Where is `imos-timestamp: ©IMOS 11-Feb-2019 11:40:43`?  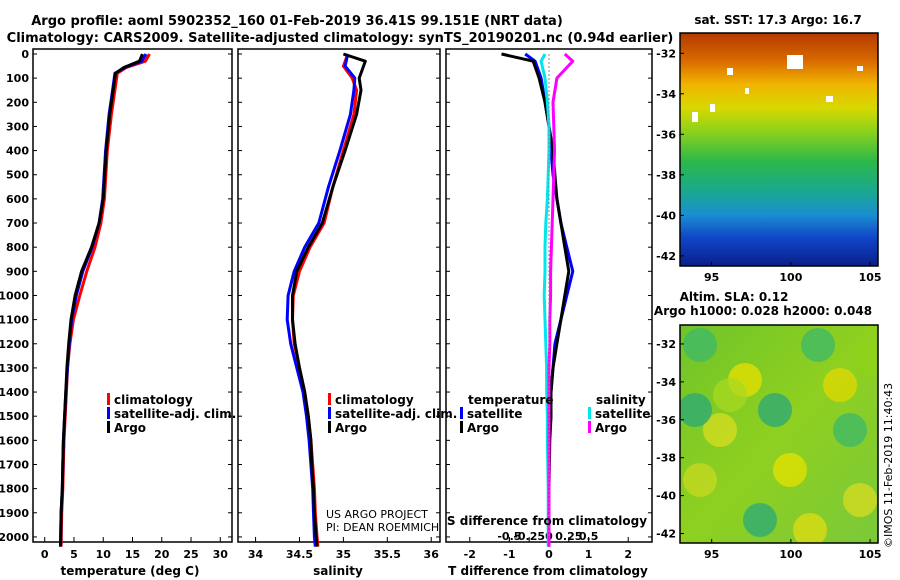 imos-timestamp: ©IMOS 11-Feb-2019 11:40:43 is located at coordinates (888, 465).